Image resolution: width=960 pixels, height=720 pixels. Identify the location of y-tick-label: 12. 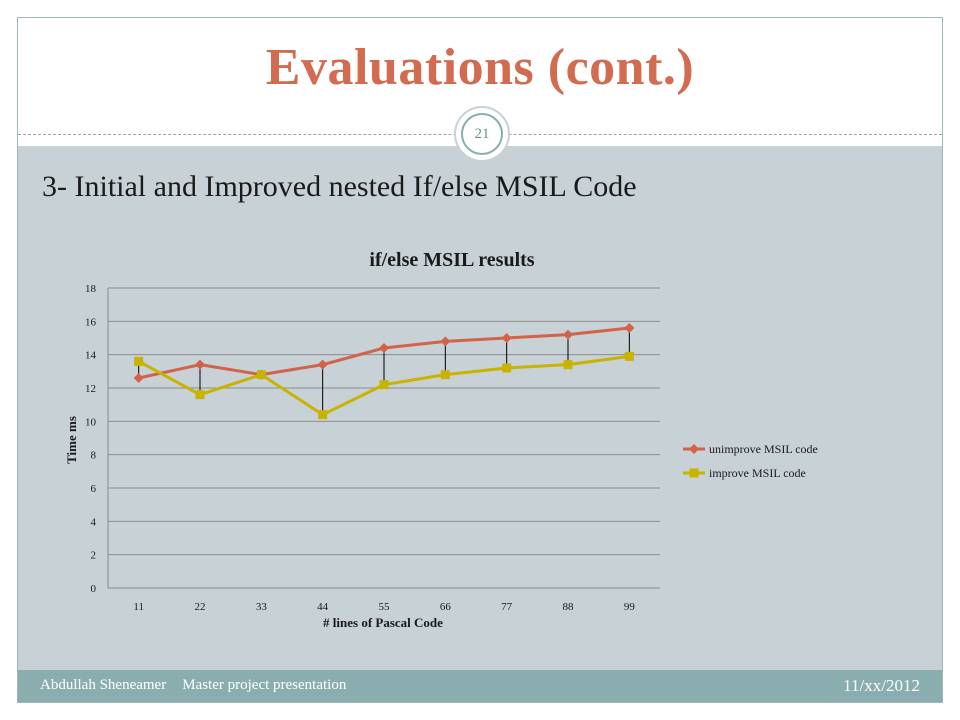
(90, 389).